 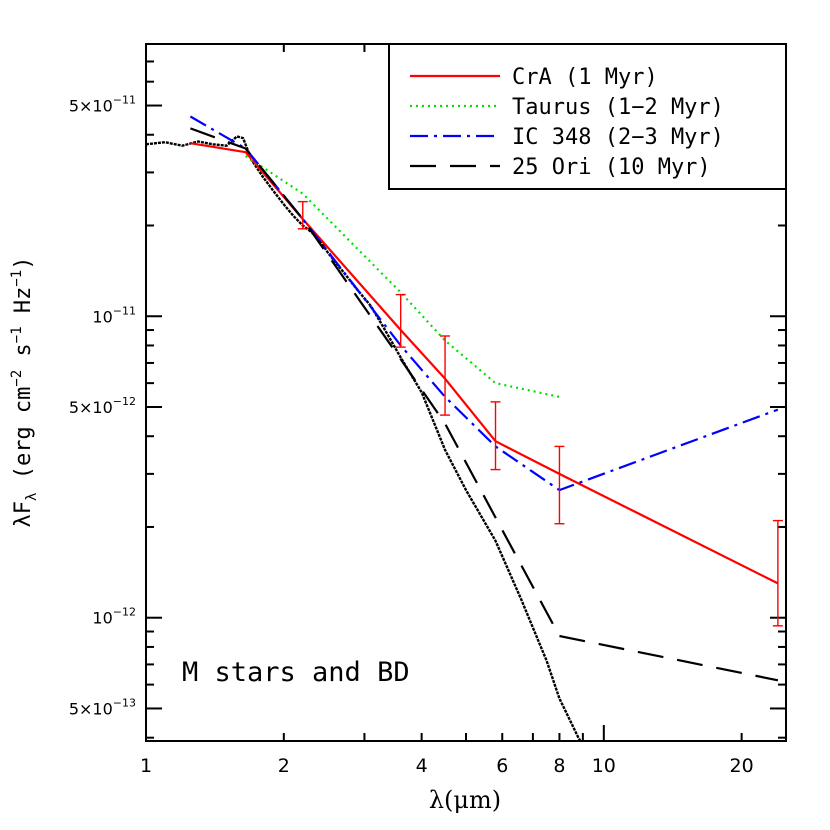 What do you see at coordinates (742, 766) in the screenshot?
I see `x-tick-label: 20` at bounding box center [742, 766].